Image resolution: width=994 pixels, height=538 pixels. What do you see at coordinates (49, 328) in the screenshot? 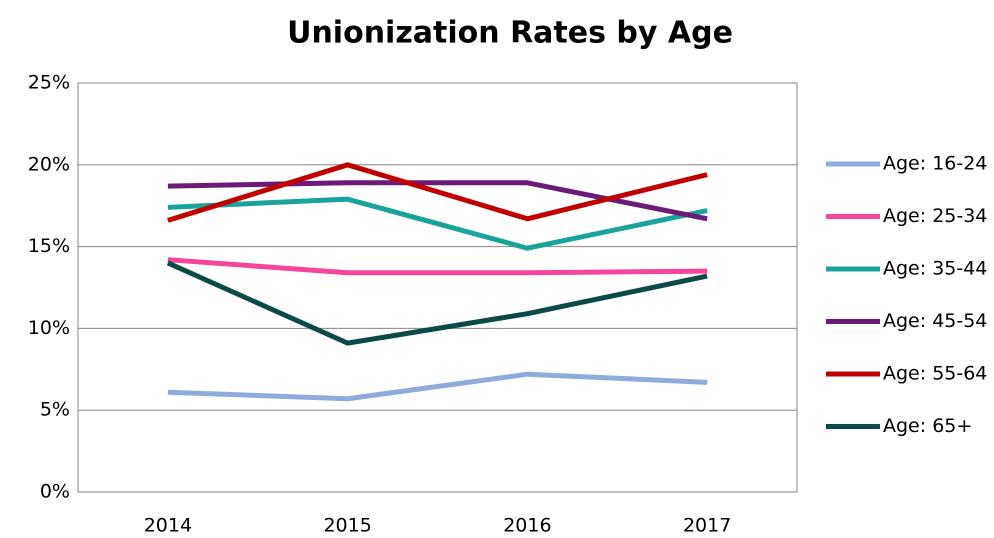
I see `y-tick-label: 10%` at bounding box center [49, 328].